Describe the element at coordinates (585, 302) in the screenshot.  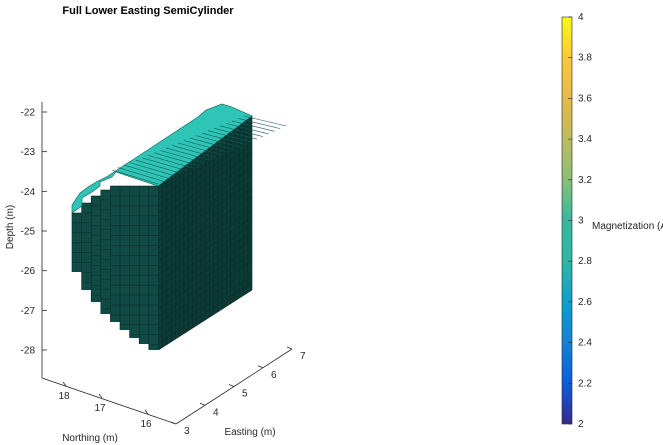
I see `colorbar-tick-label: 2.6` at that location.